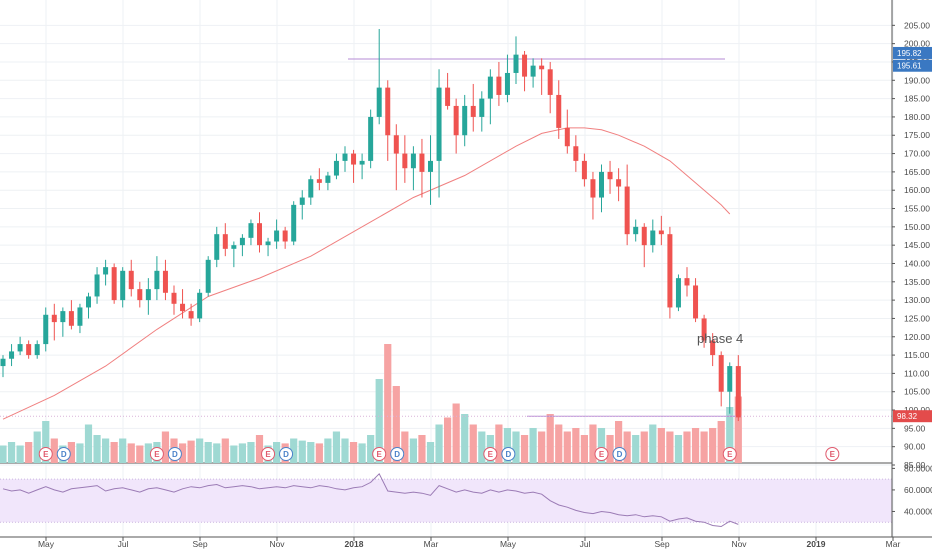 Image resolution: width=932 pixels, height=550 pixels. Describe the element at coordinates (915, 465) in the screenshot. I see `price-tick-label: 85.00` at that location.